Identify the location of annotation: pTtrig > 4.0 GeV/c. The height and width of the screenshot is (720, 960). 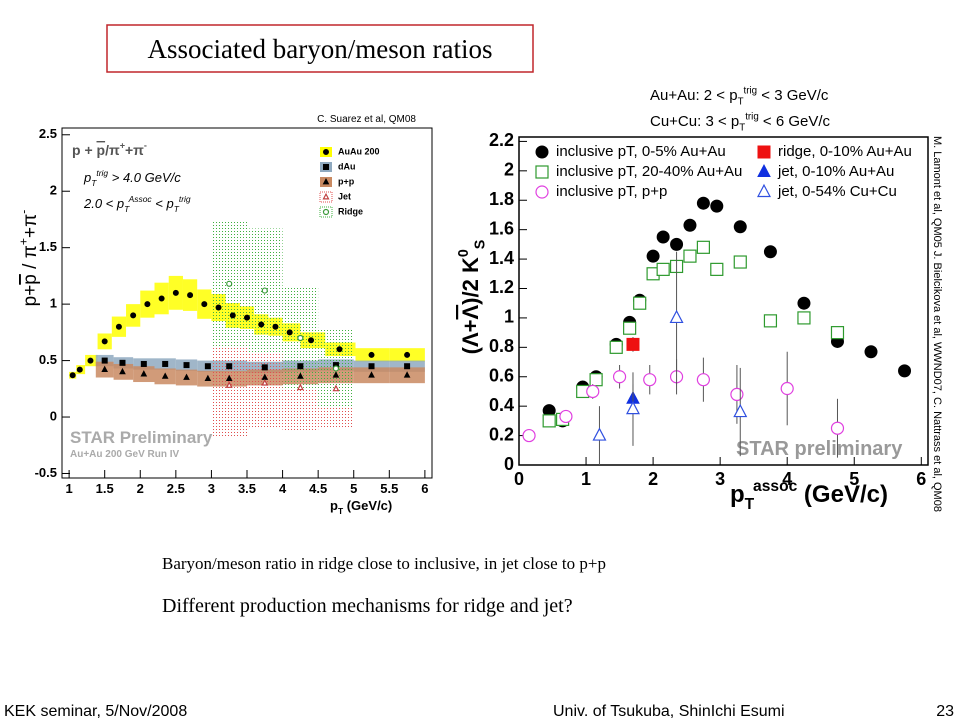
(132, 178).